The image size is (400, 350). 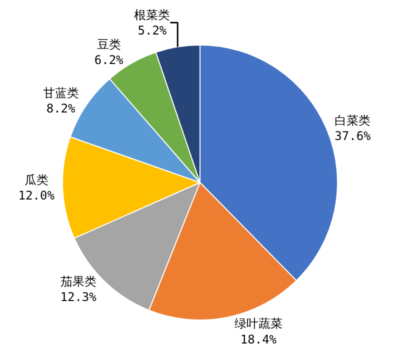 What do you see at coordinates (353, 136) in the screenshot?
I see `data-label: 37.6%` at bounding box center [353, 136].